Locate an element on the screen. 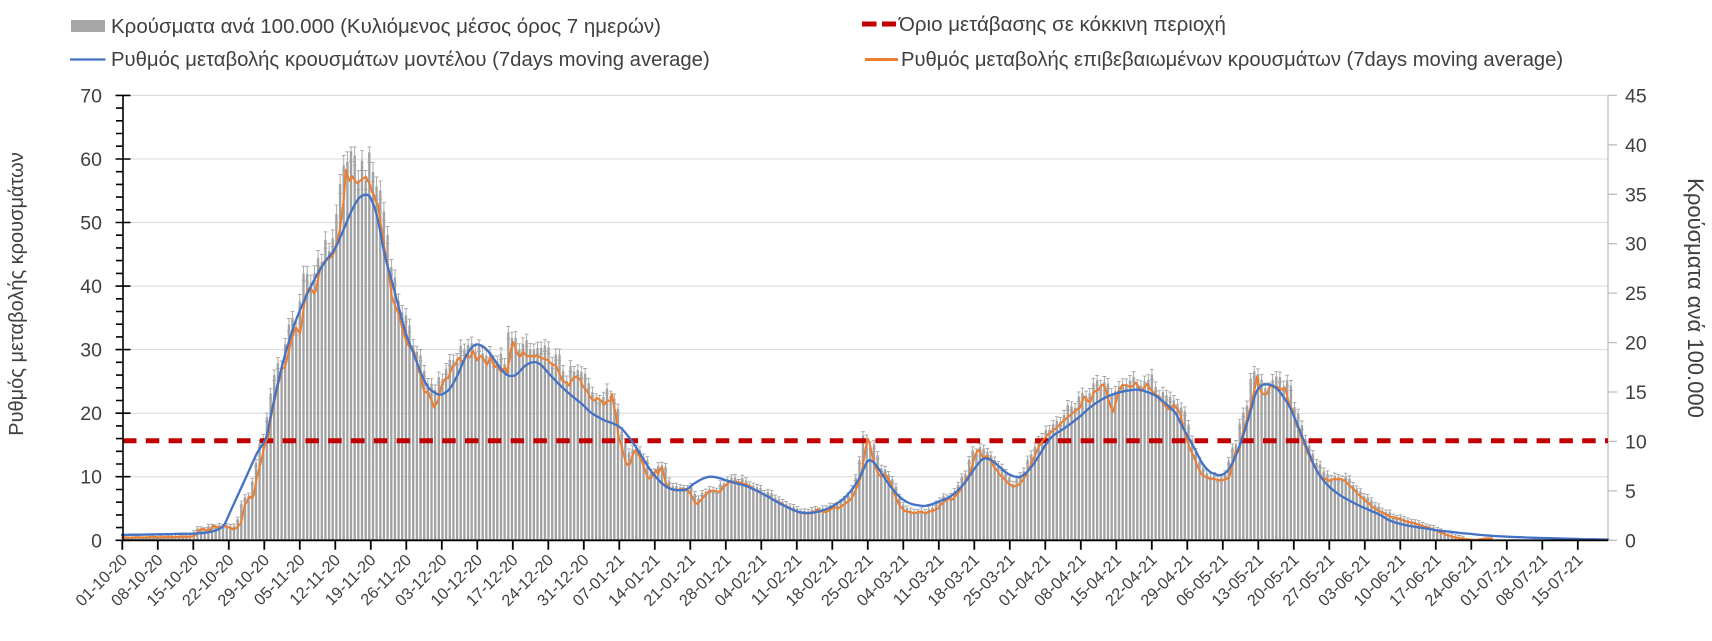 Image resolution: width=1712 pixels, height=641 pixels. svg-text: 50 is located at coordinates (91, 224).